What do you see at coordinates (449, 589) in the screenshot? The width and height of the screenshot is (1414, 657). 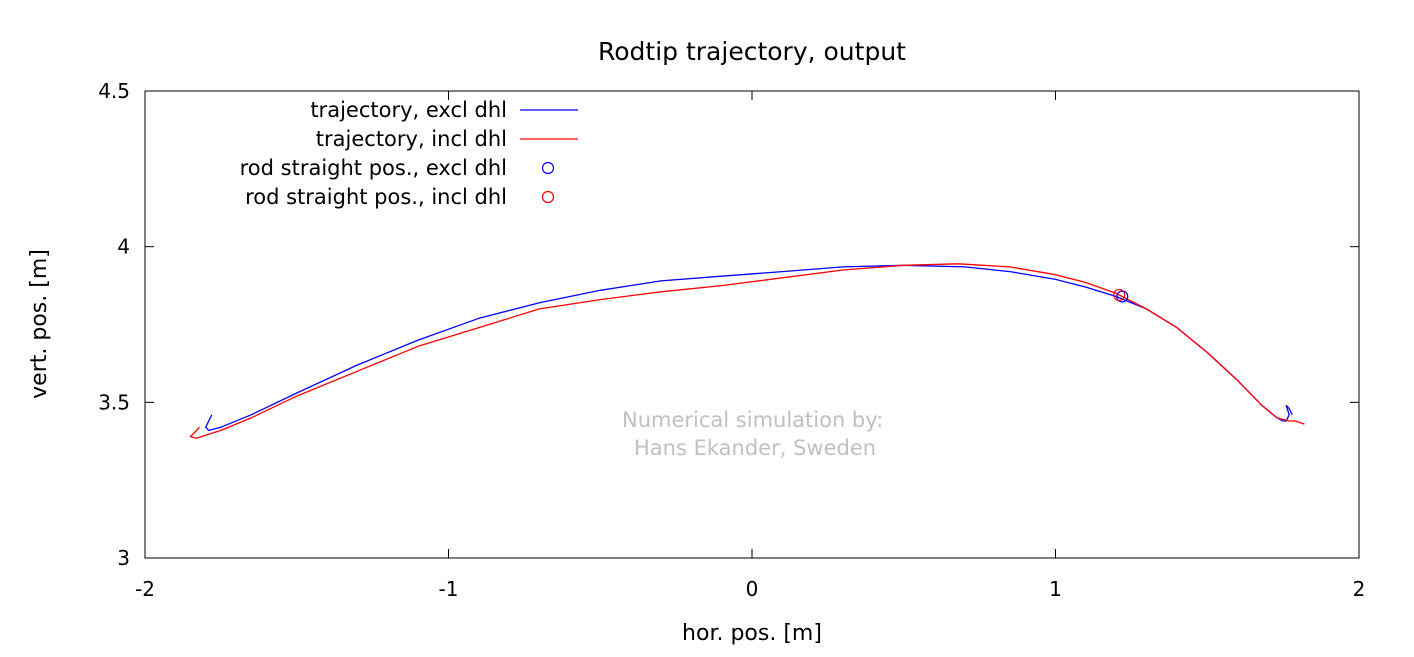 I see `x-tick-label: -1` at bounding box center [449, 589].